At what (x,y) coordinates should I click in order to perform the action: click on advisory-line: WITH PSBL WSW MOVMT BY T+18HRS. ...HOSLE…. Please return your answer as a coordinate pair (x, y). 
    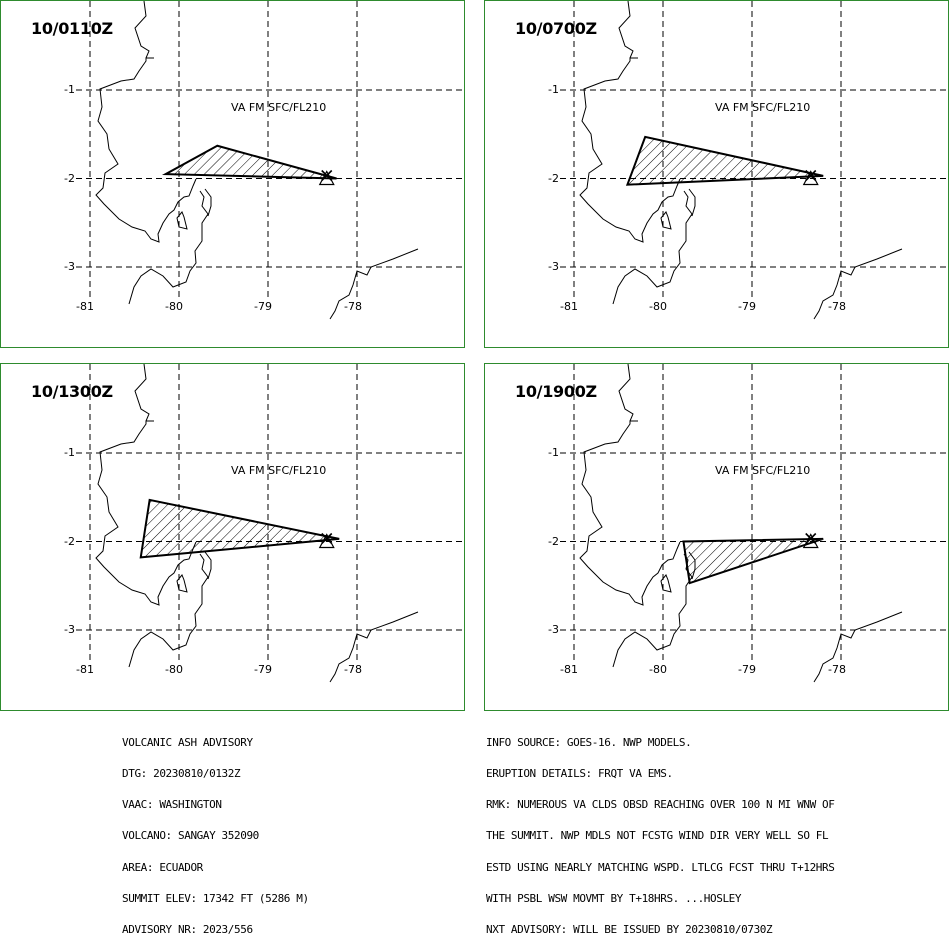
    Looking at the image, I should click on (614, 898).